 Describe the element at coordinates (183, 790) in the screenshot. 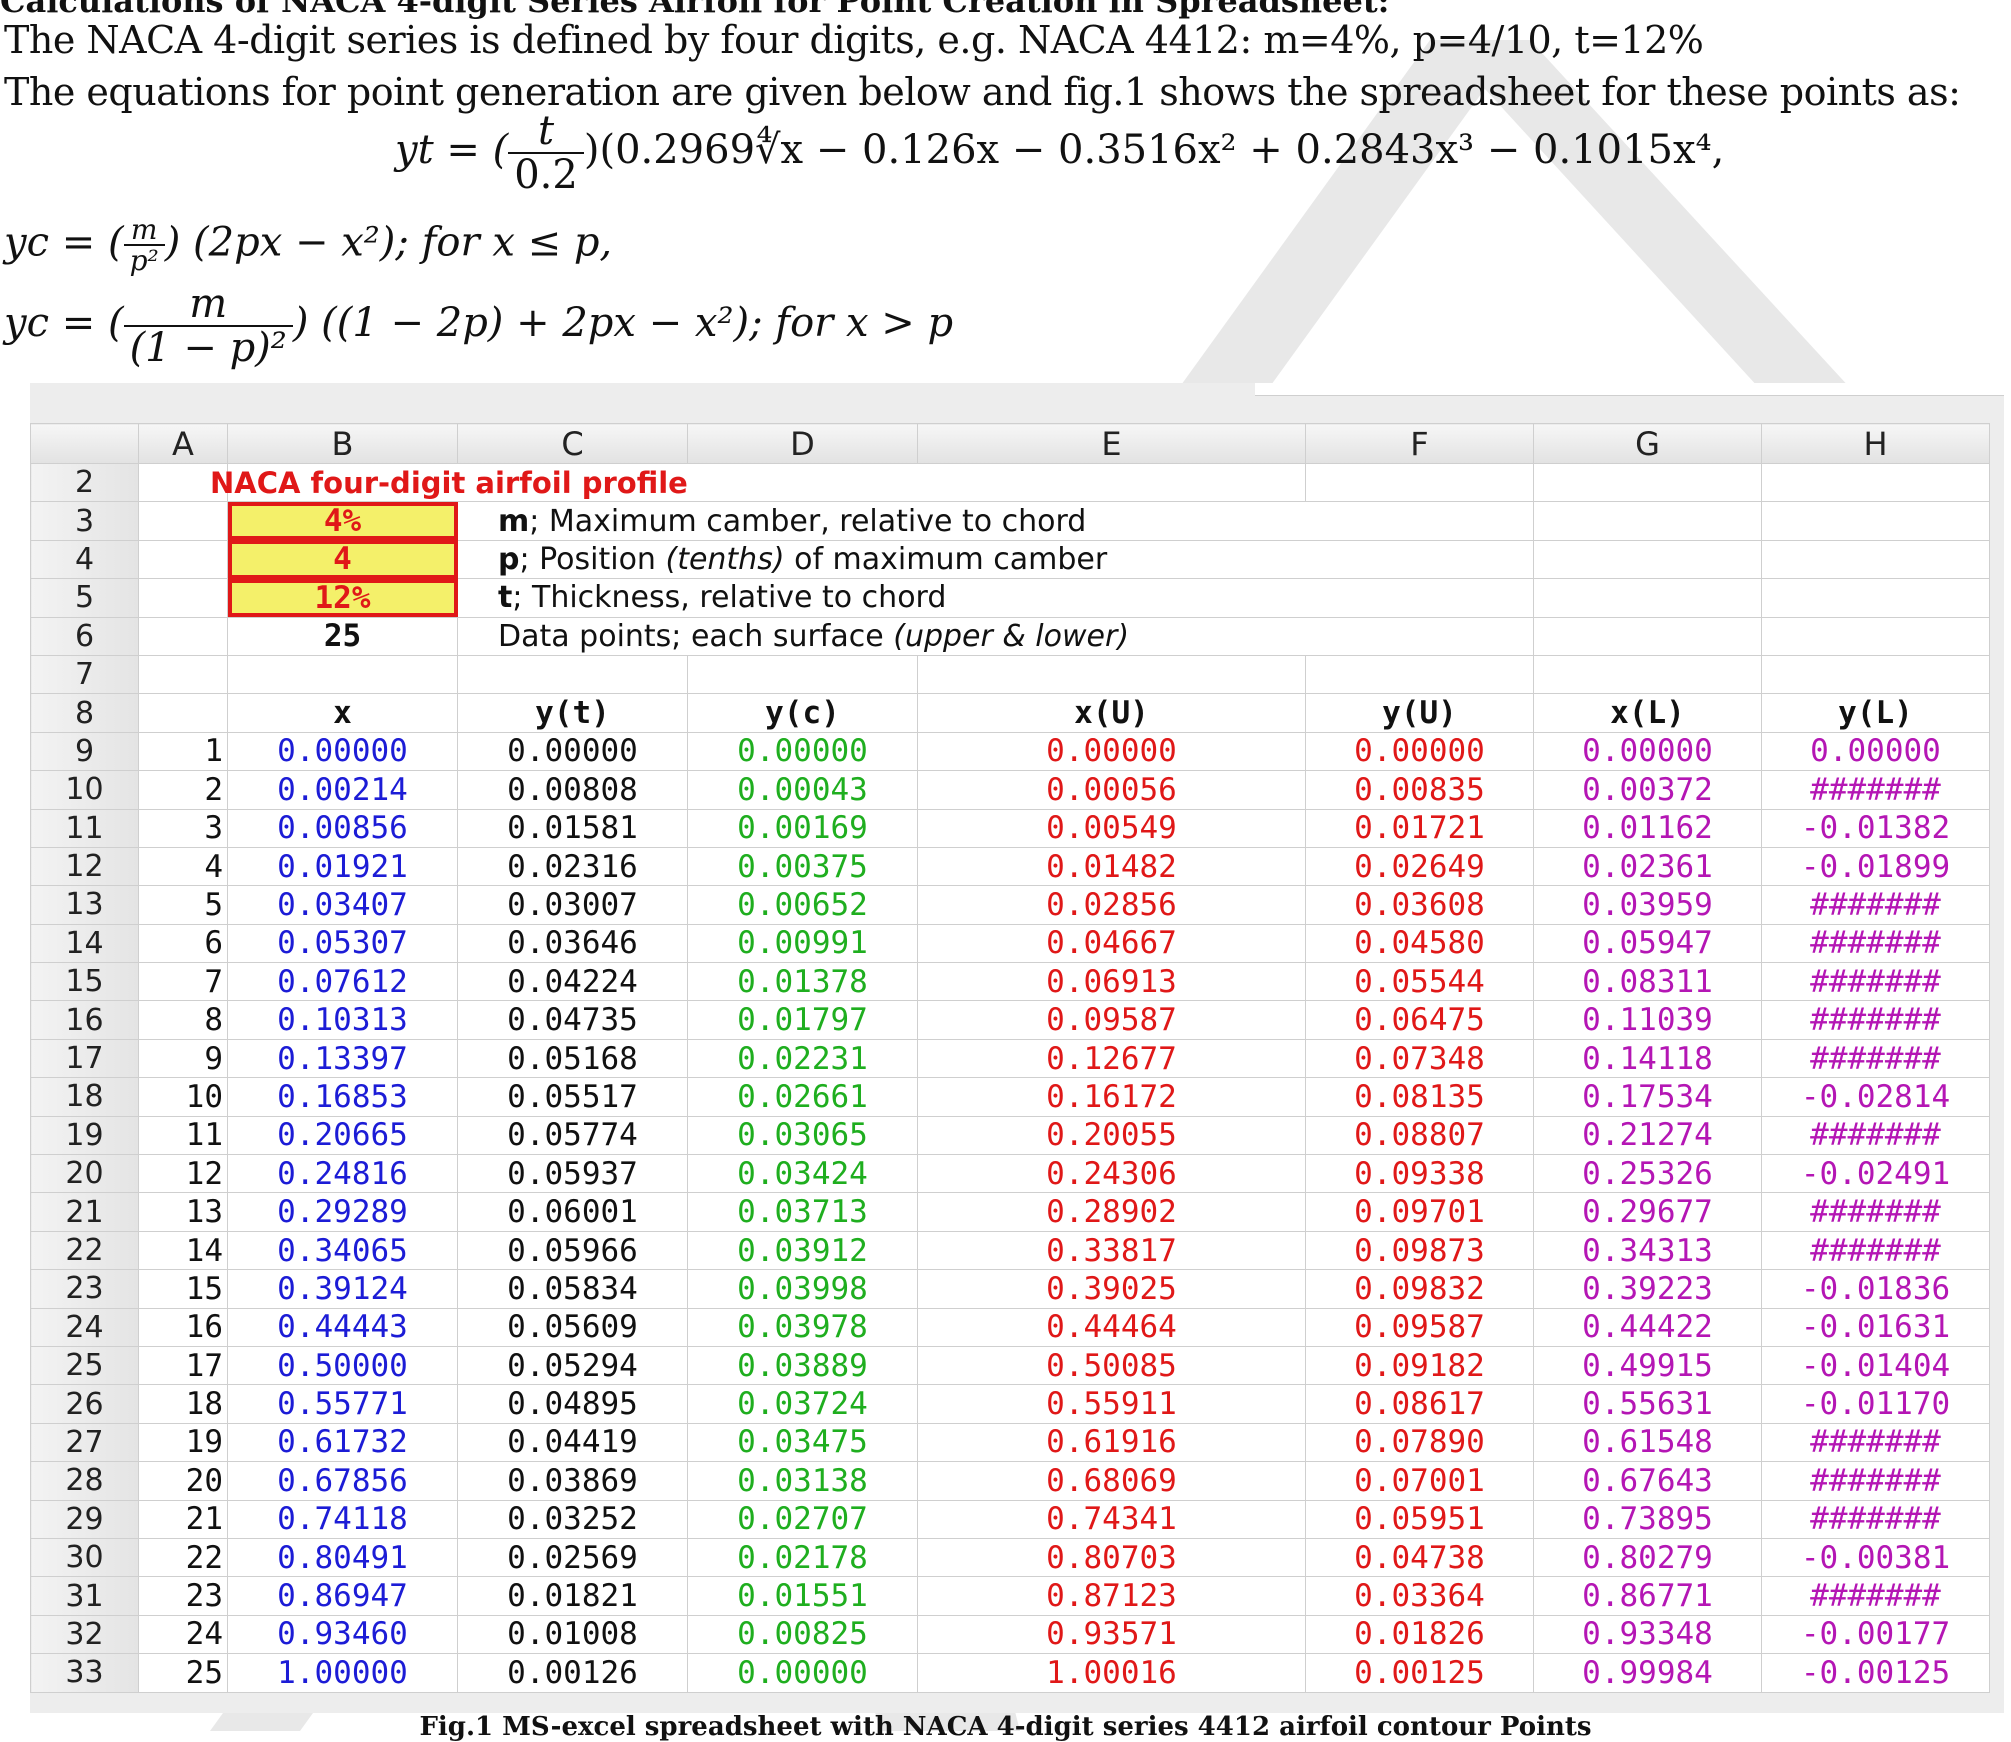

I see `point-index: 2` at that location.